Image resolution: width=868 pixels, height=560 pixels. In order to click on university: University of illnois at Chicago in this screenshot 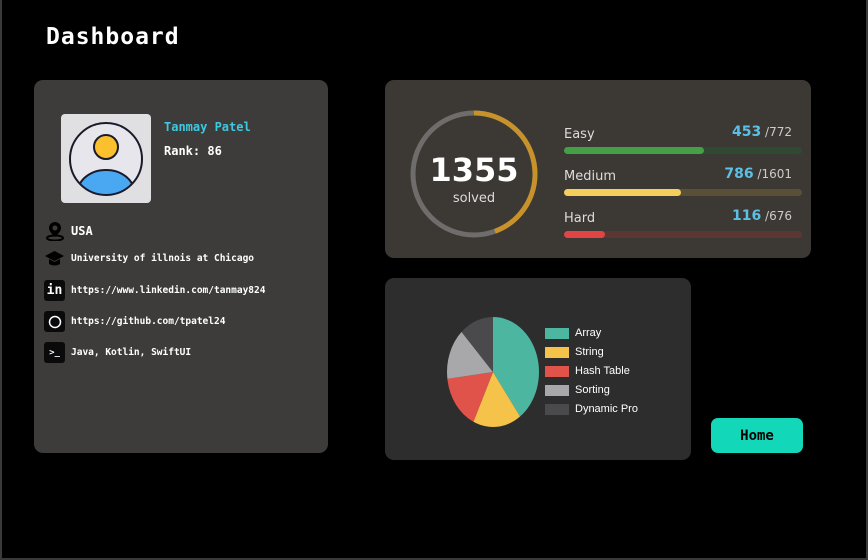, I will do `click(163, 258)`.